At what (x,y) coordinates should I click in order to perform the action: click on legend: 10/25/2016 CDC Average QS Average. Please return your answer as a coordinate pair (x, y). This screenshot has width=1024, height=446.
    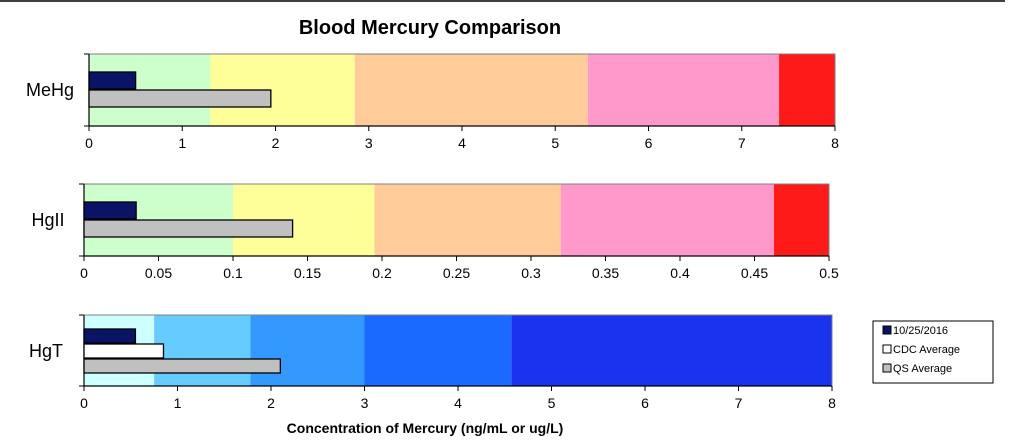
    Looking at the image, I should click on (933, 352).